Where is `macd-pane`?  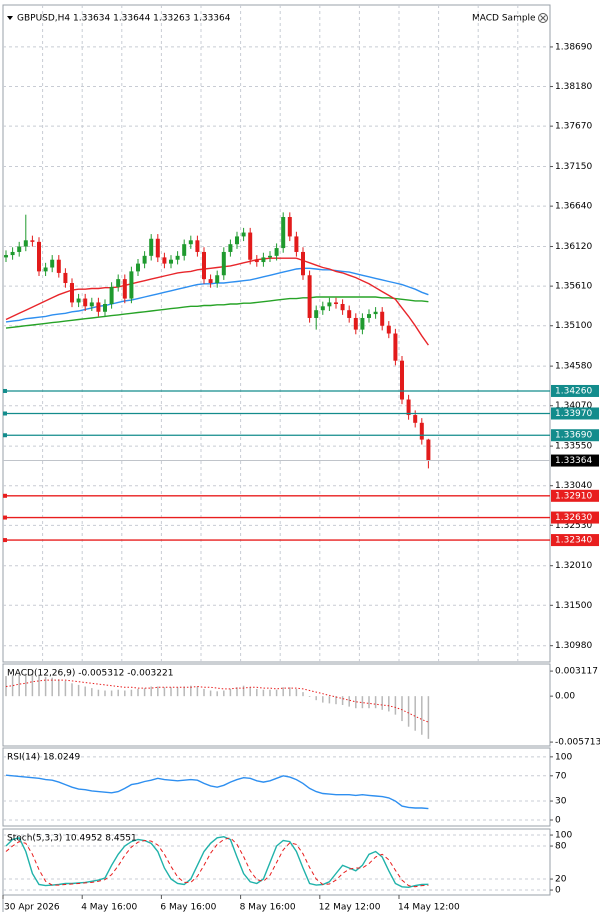 macd-pane is located at coordinates (276, 705).